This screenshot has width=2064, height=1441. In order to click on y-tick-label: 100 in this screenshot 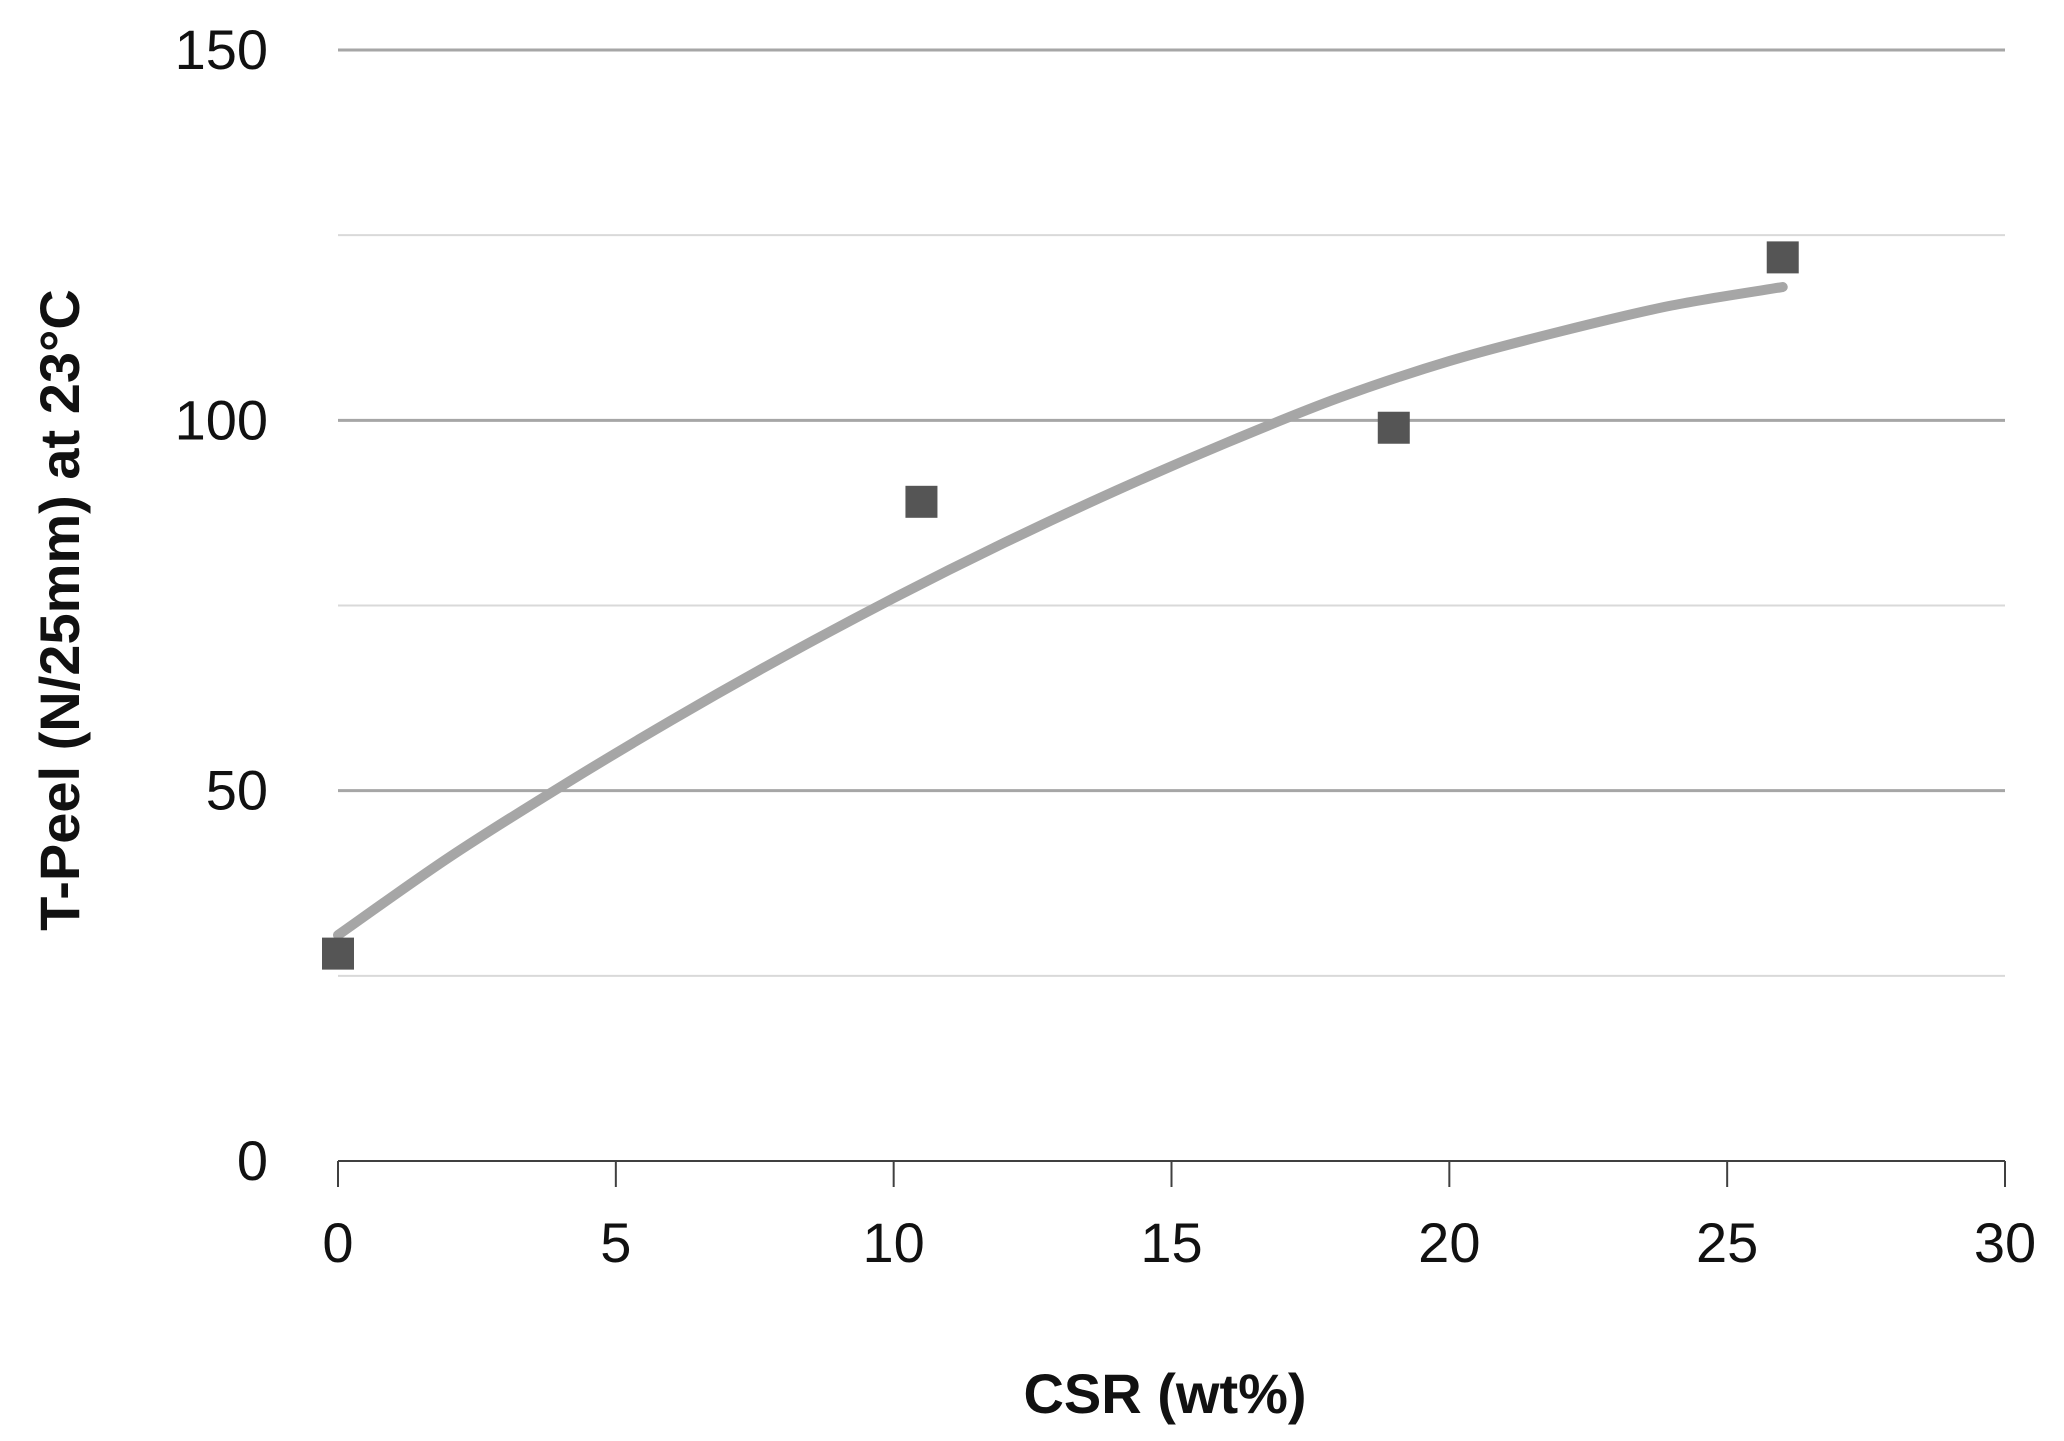, I will do `click(221, 419)`.